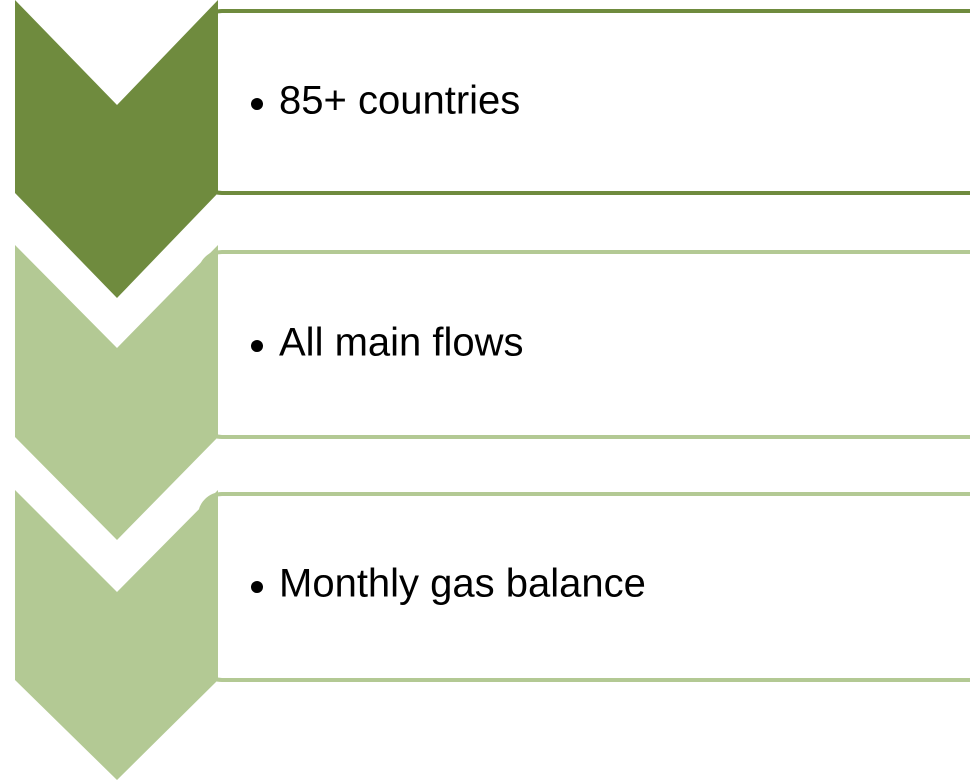 Image resolution: width=970 pixels, height=780 pixels. What do you see at coordinates (401, 343) in the screenshot?
I see `item-text: All main flows` at bounding box center [401, 343].